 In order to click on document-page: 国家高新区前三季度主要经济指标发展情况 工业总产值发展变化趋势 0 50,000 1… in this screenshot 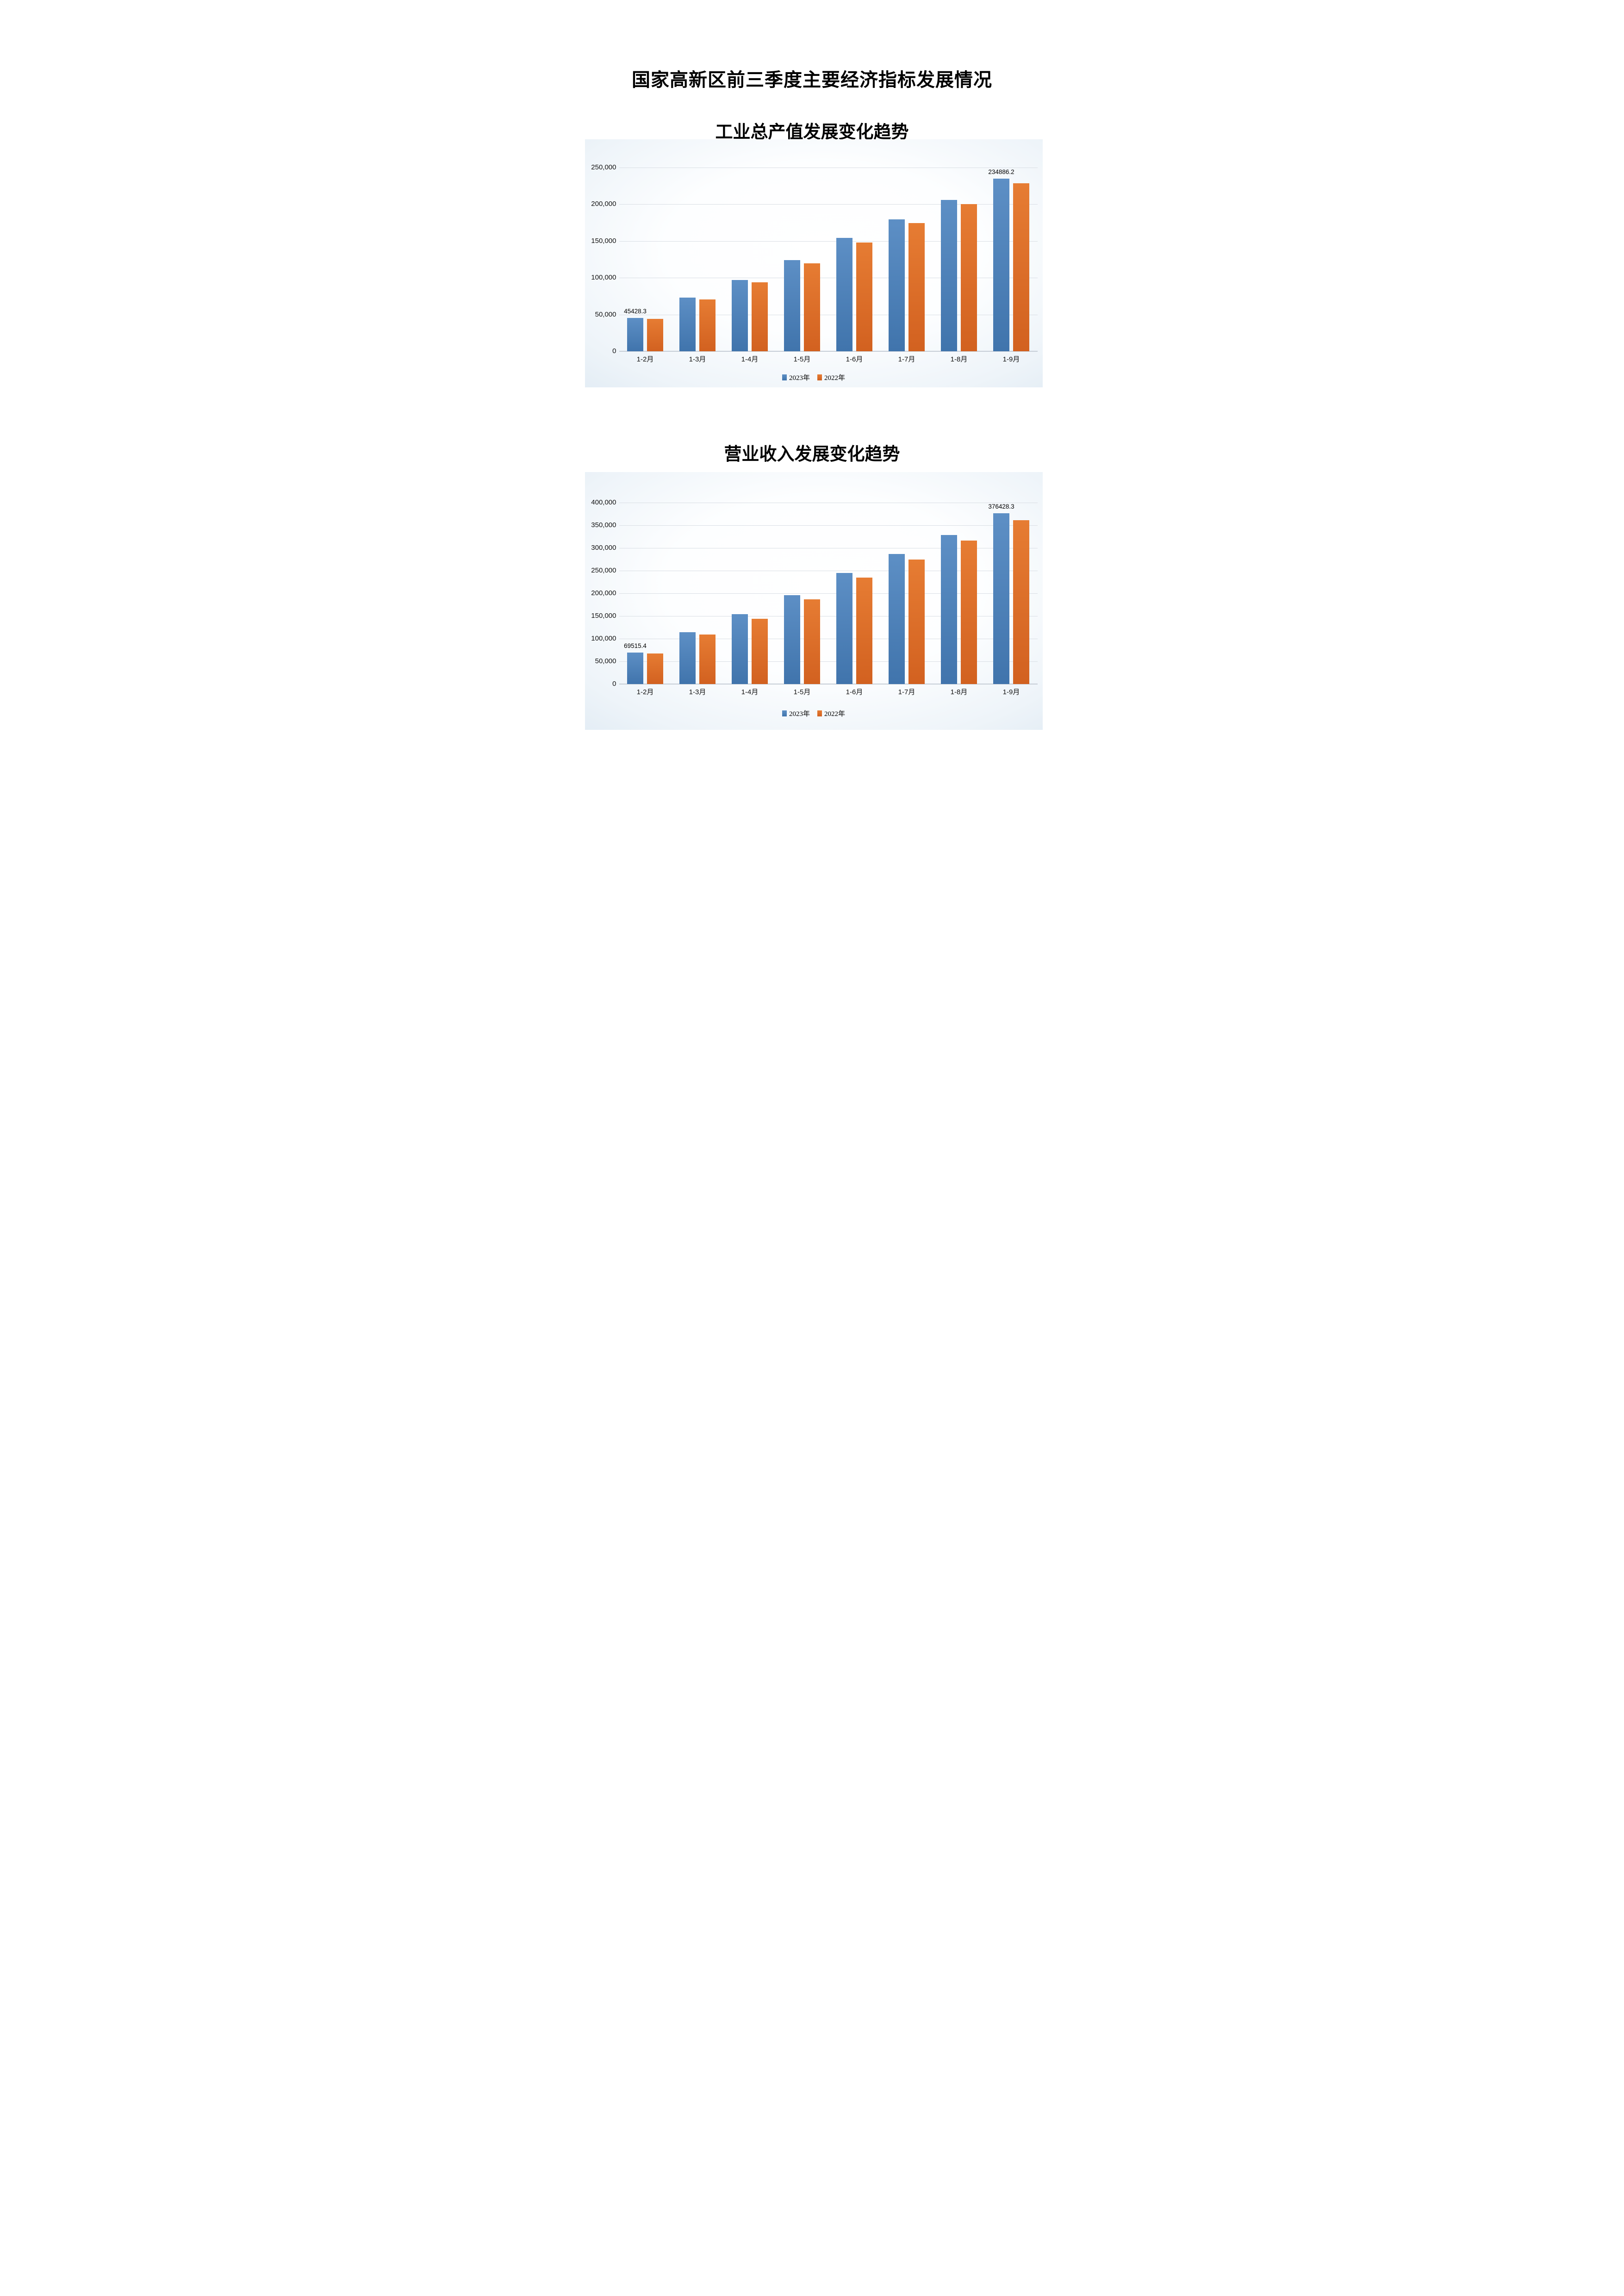, I will do `click(812, 382)`.